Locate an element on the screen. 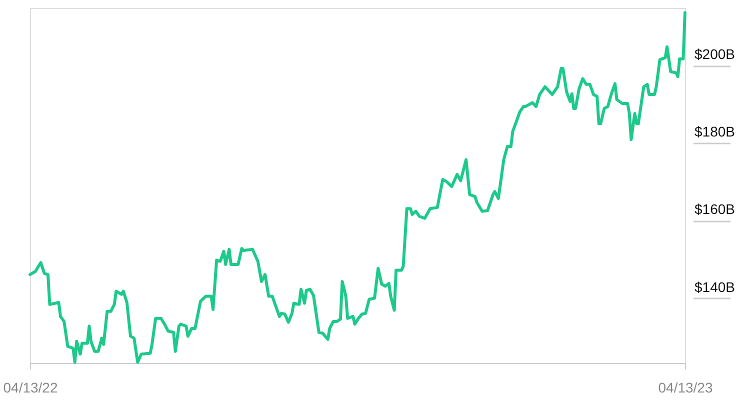 This screenshot has height=406, width=750. x-tick-label: 04/13/22 is located at coordinates (30, 388).